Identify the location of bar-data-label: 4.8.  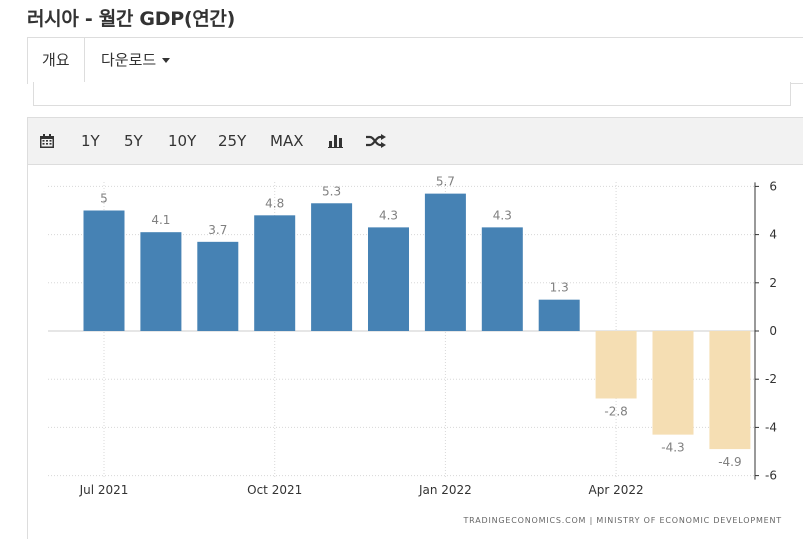
(274, 203).